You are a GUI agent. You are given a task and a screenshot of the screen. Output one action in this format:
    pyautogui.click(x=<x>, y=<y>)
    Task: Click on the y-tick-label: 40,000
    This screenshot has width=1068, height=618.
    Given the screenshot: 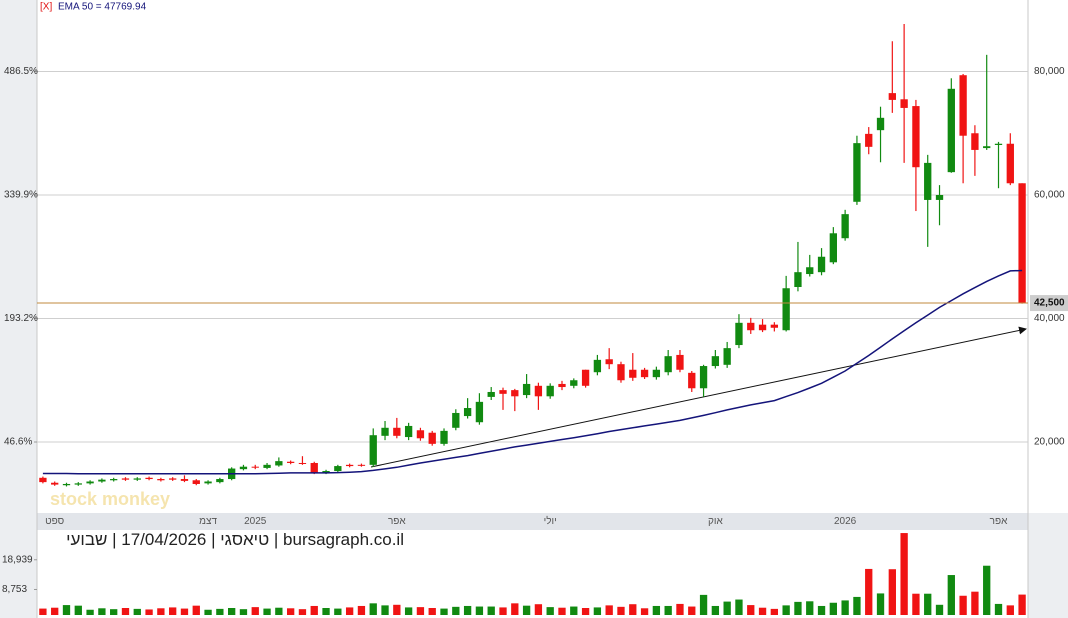 What is the action you would take?
    pyautogui.click(x=1049, y=318)
    